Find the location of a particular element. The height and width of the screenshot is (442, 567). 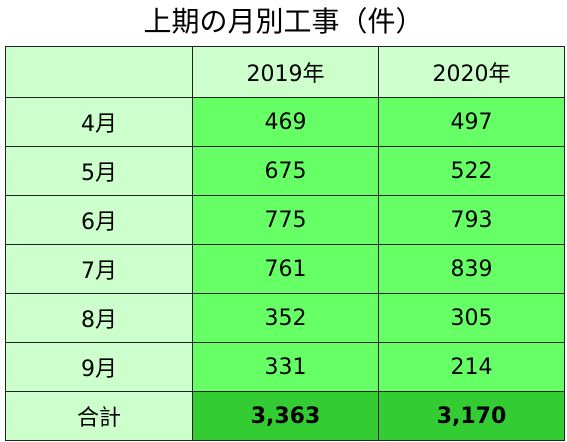

table-cell: 305 is located at coordinates (471, 318).